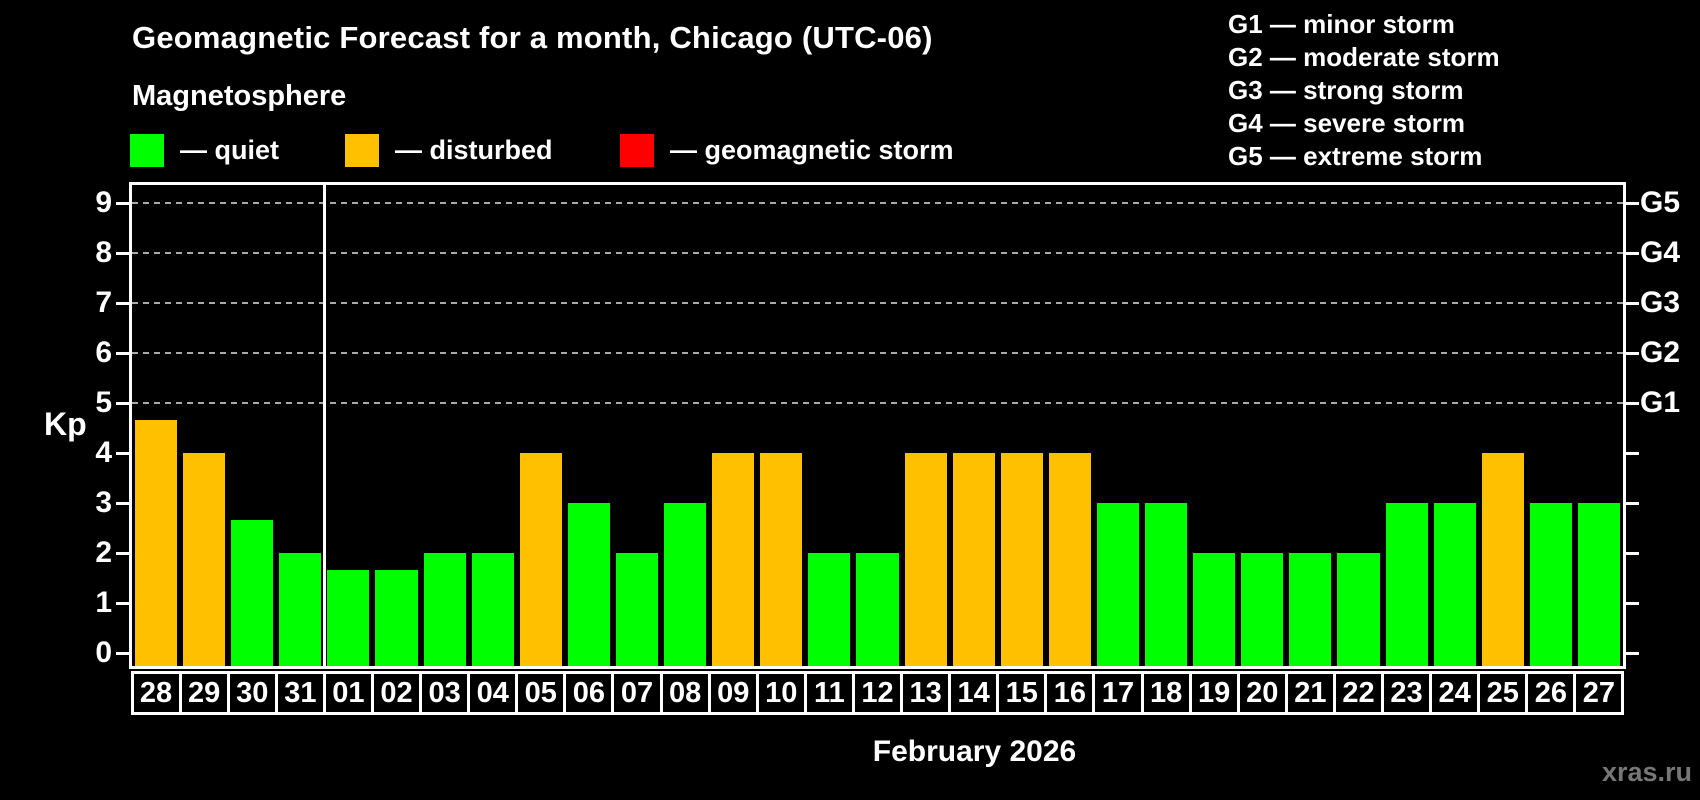 Image resolution: width=1700 pixels, height=800 pixels. What do you see at coordinates (103, 602) in the screenshot?
I see `y-axis-label-1: 1` at bounding box center [103, 602].